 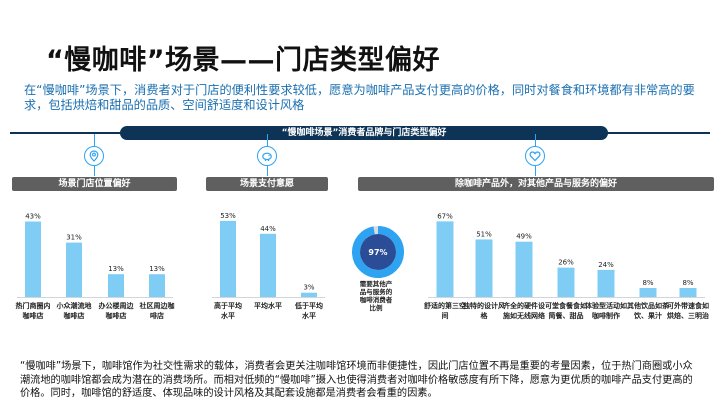 I want to click on tick-label: 其他饮品如茶, so click(x=648, y=305).